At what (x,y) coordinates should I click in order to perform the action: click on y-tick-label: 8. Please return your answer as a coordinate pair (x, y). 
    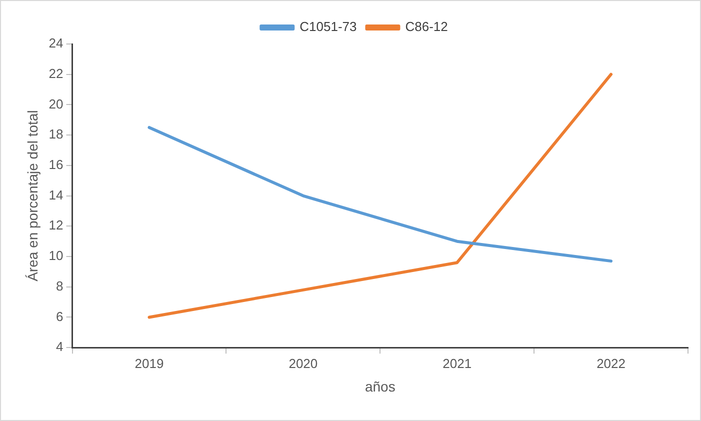
    Looking at the image, I should click on (60, 286).